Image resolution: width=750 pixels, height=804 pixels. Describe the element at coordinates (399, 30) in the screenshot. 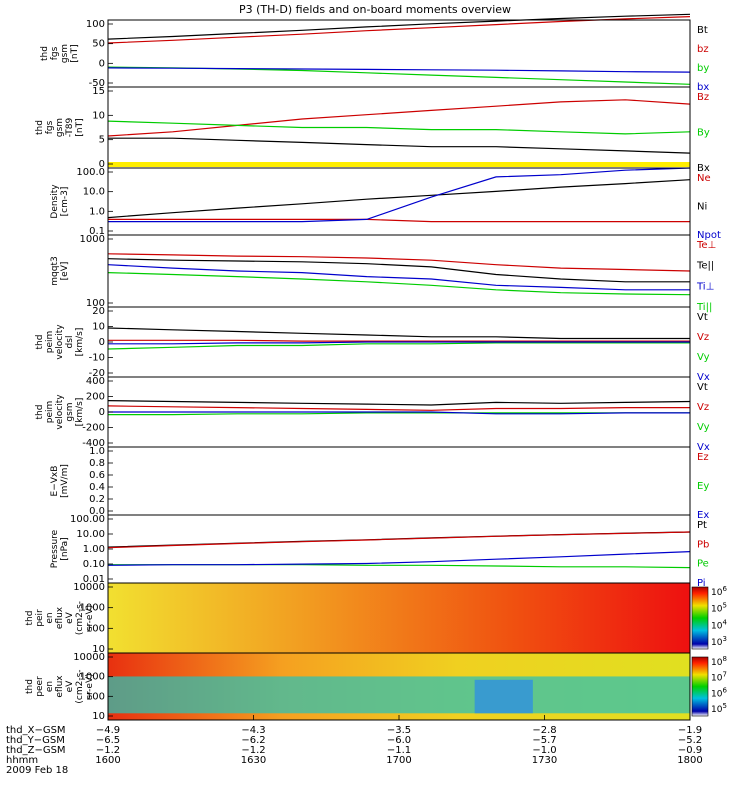

I see `series-line-bz` at that location.